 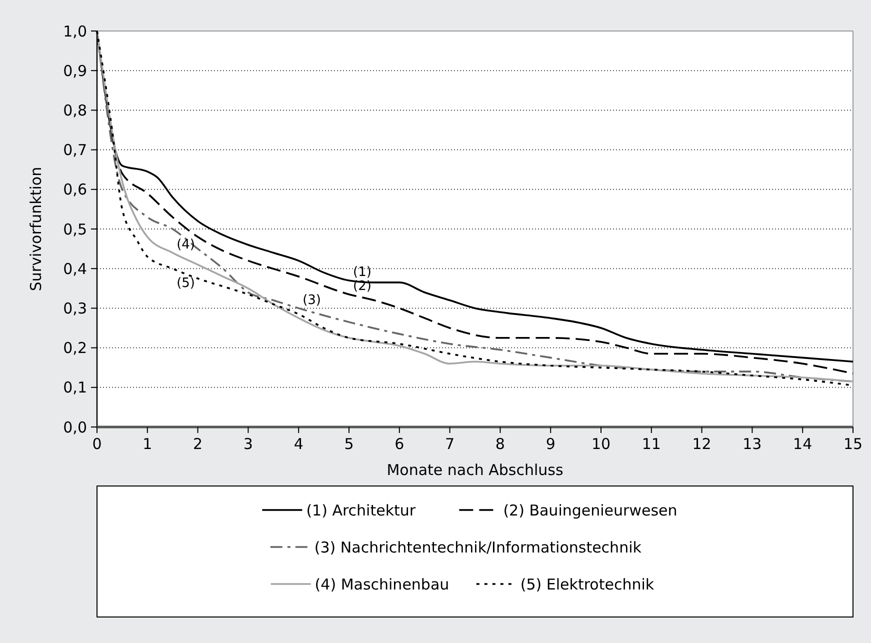 I want to click on x-tick-label: 15, so click(x=853, y=444).